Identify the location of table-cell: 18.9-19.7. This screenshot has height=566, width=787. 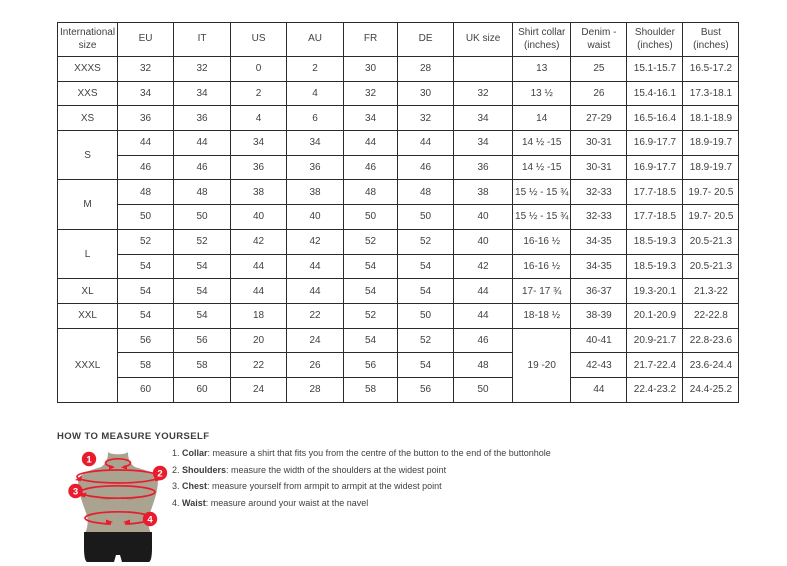
(711, 167).